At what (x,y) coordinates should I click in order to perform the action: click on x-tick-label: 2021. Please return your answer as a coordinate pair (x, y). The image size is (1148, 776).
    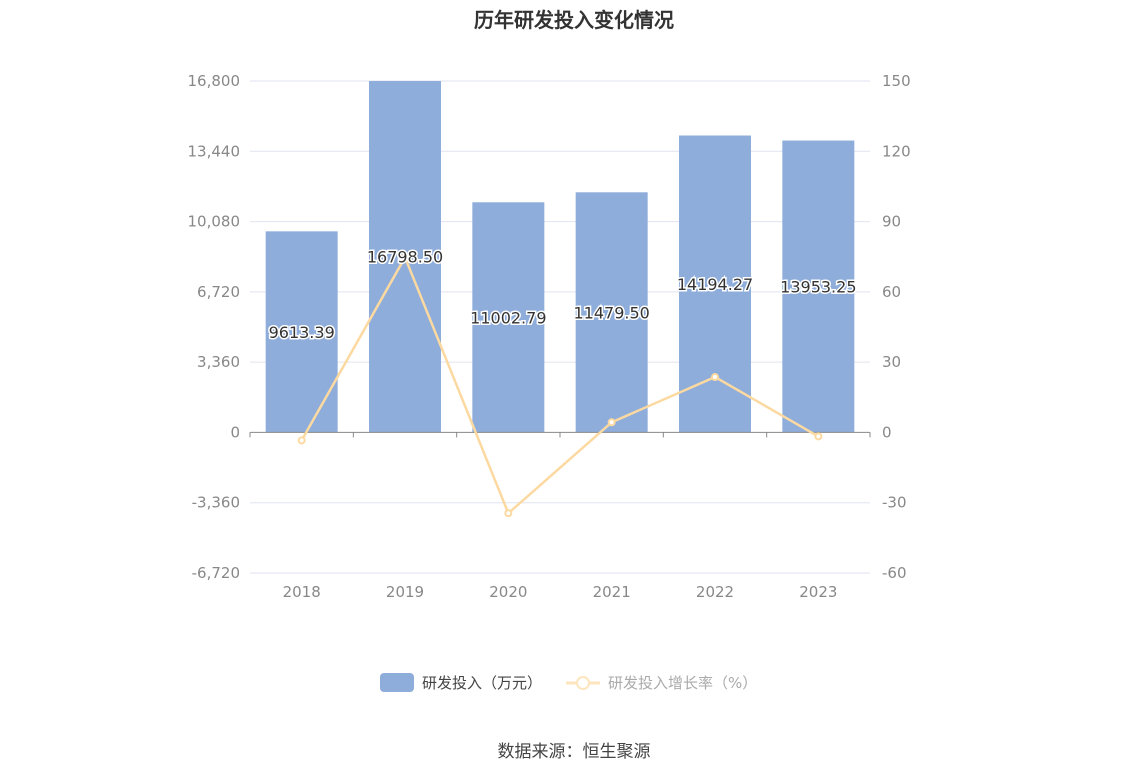
    Looking at the image, I should click on (612, 592).